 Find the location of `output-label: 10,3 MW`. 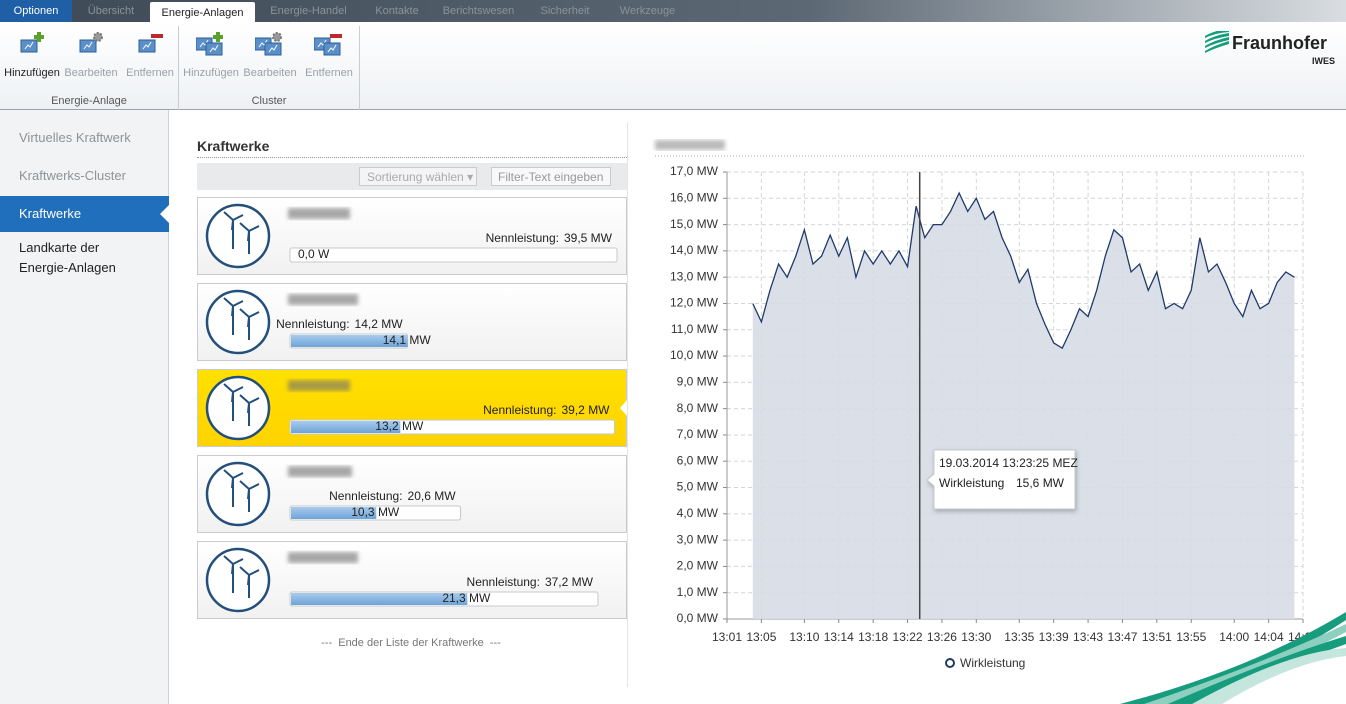

output-label: 10,3 MW is located at coordinates (375, 512).